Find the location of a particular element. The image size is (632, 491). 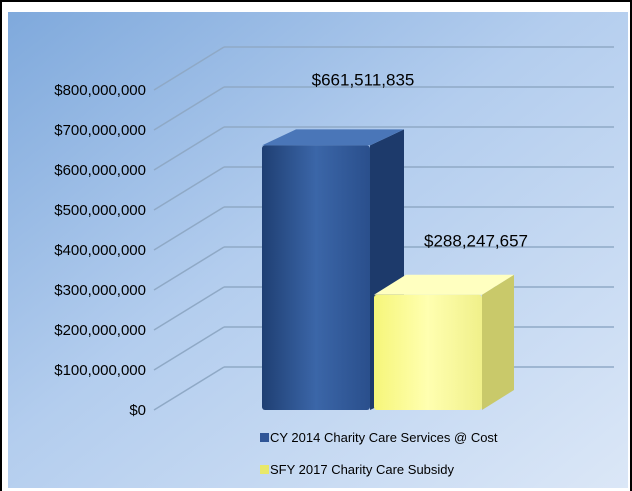

y-tick-label: $100,000,000 is located at coordinates (100, 370).